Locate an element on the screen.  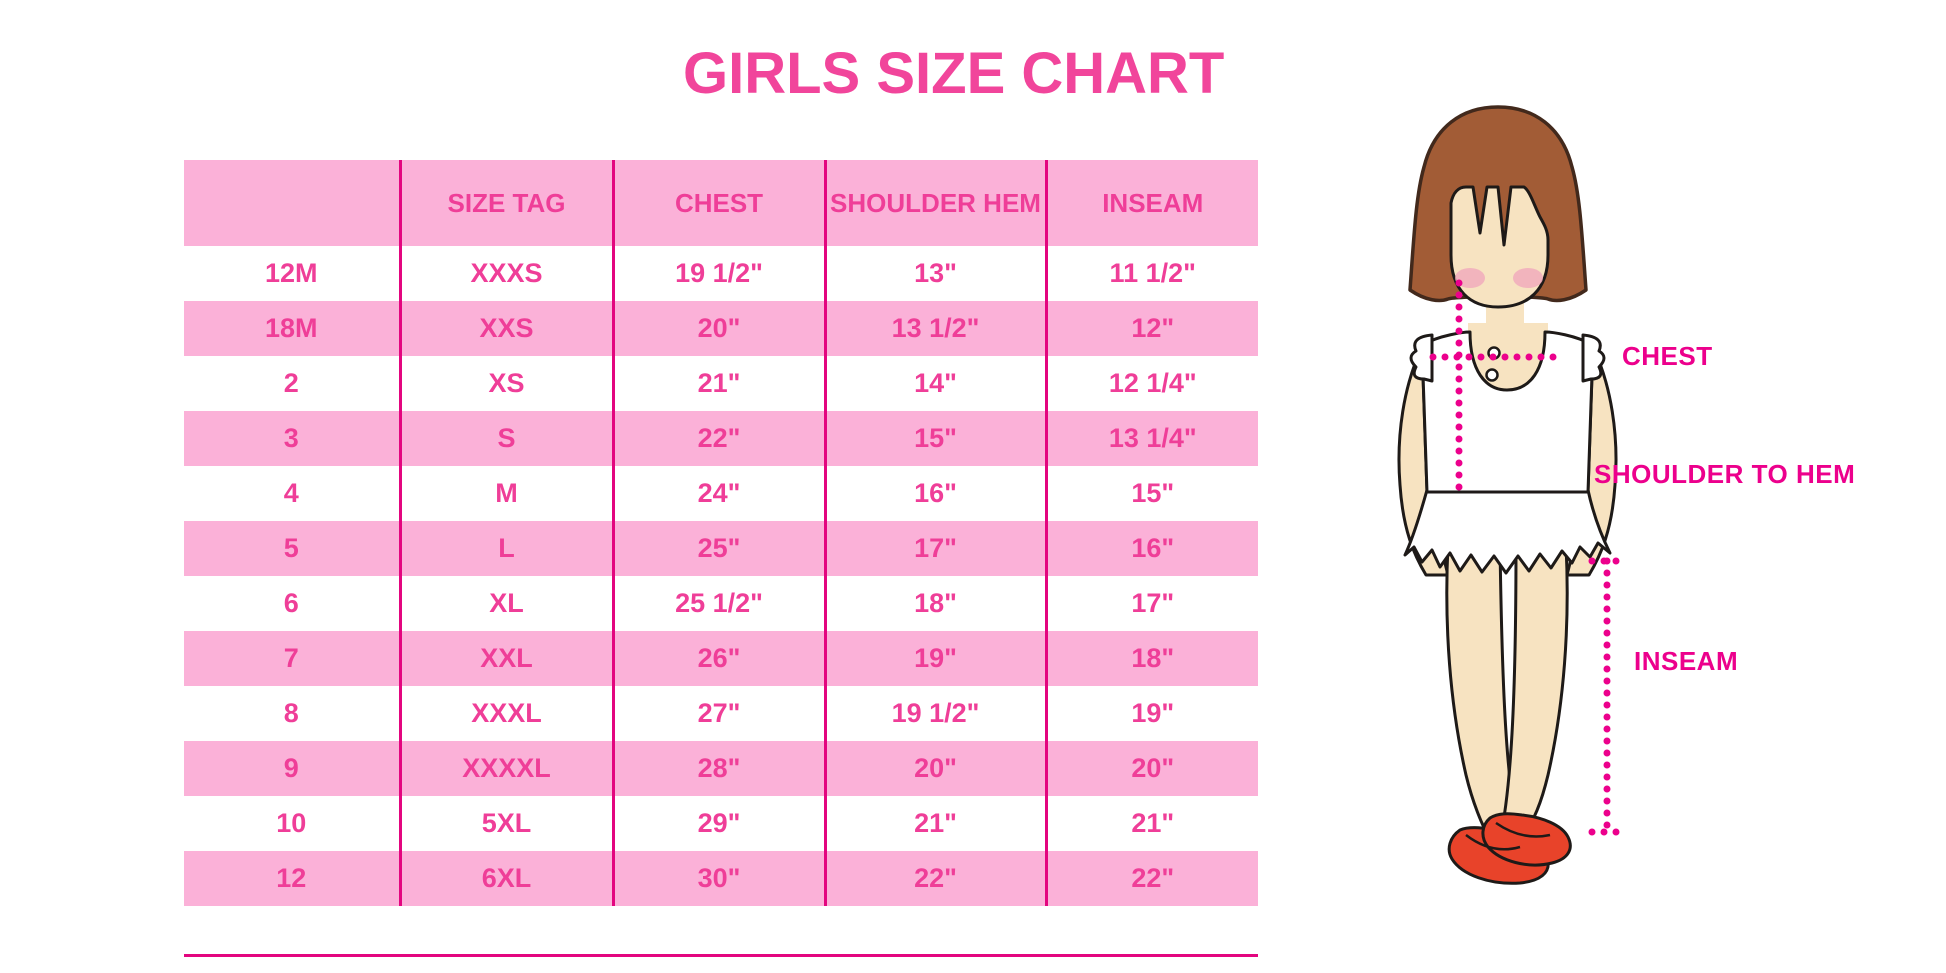
girl-arm-right is located at coordinates (1591, 461).